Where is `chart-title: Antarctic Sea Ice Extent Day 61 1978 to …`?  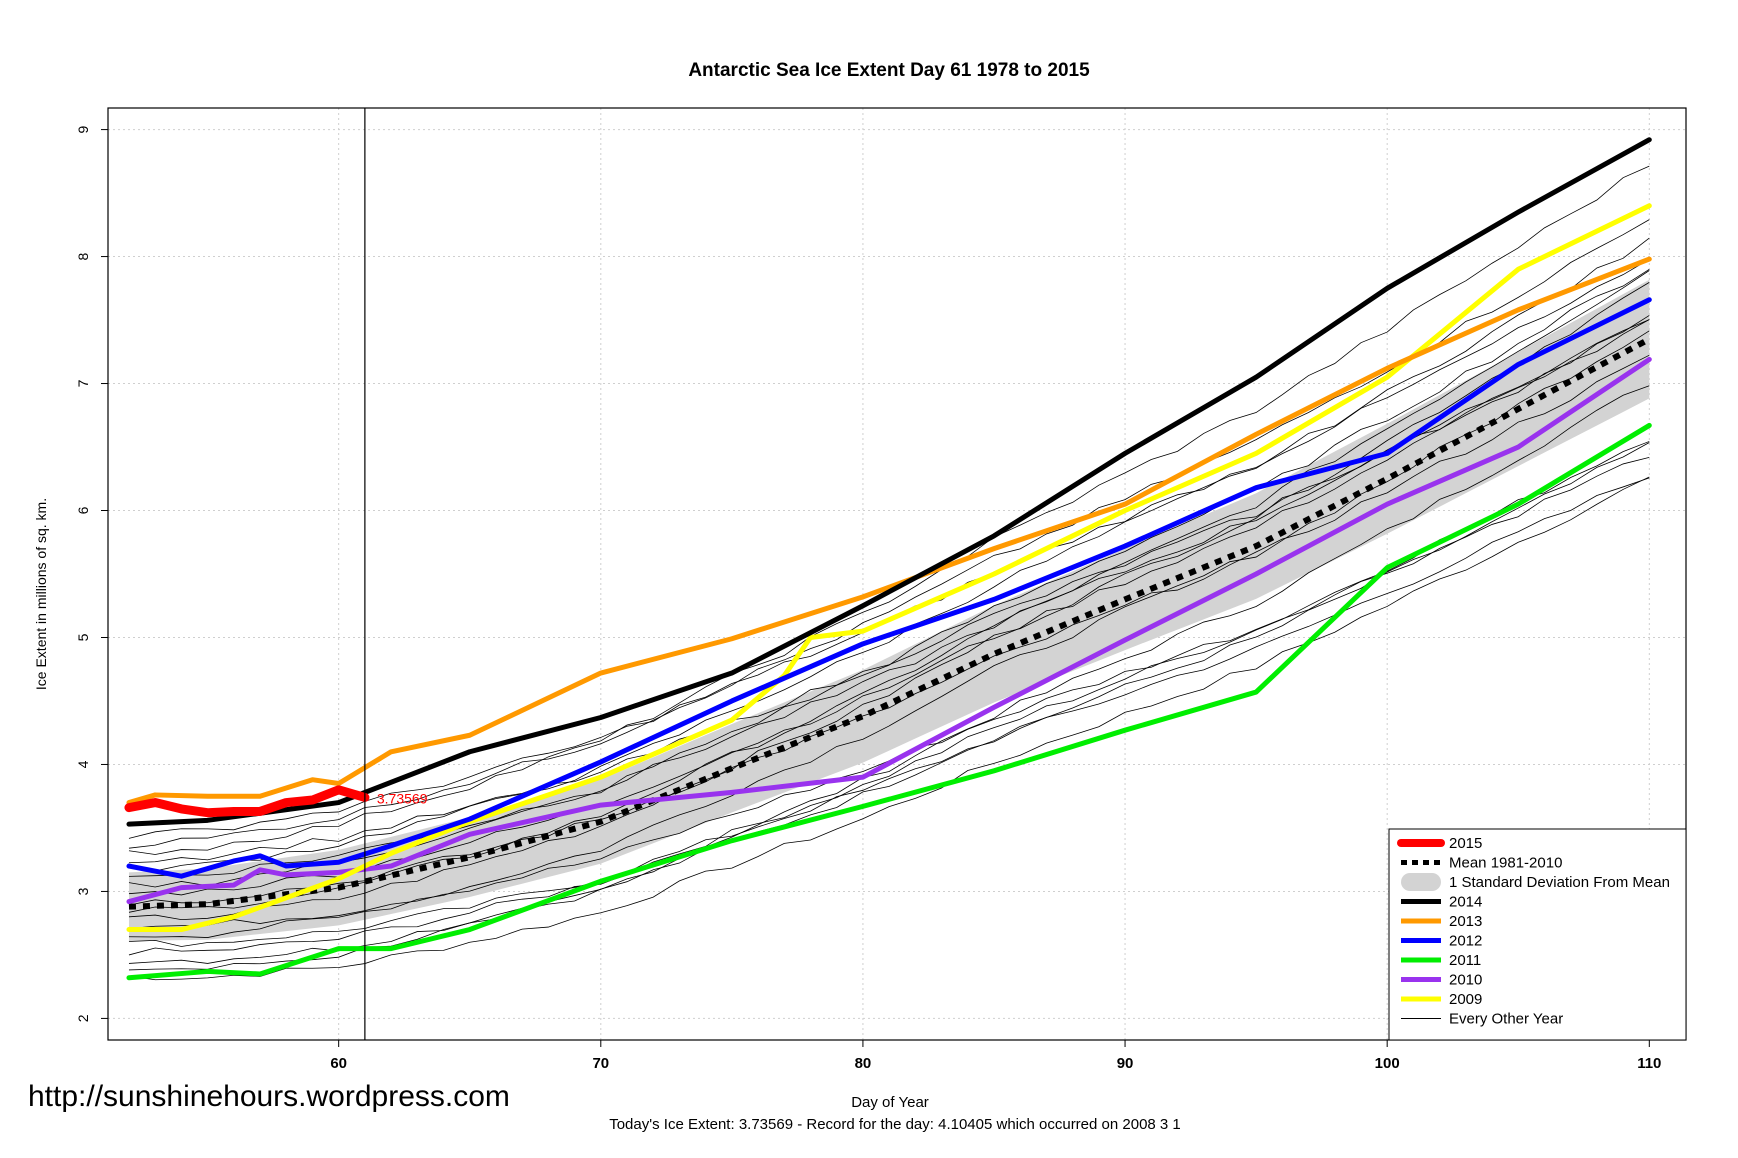
chart-title: Antarctic Sea Ice Extent Day 61 1978 to … is located at coordinates (889, 70).